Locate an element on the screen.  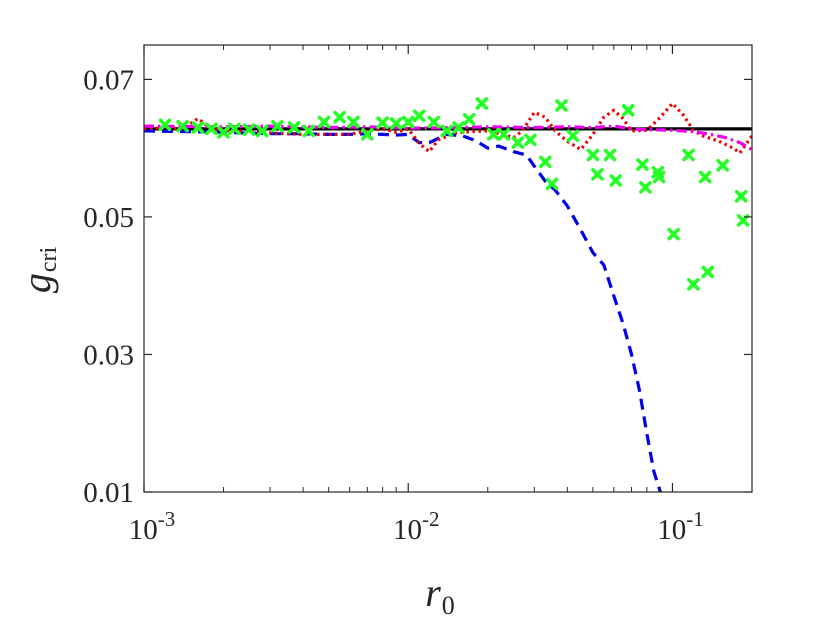
y-tick-label: 0.01 is located at coordinates (108, 493).